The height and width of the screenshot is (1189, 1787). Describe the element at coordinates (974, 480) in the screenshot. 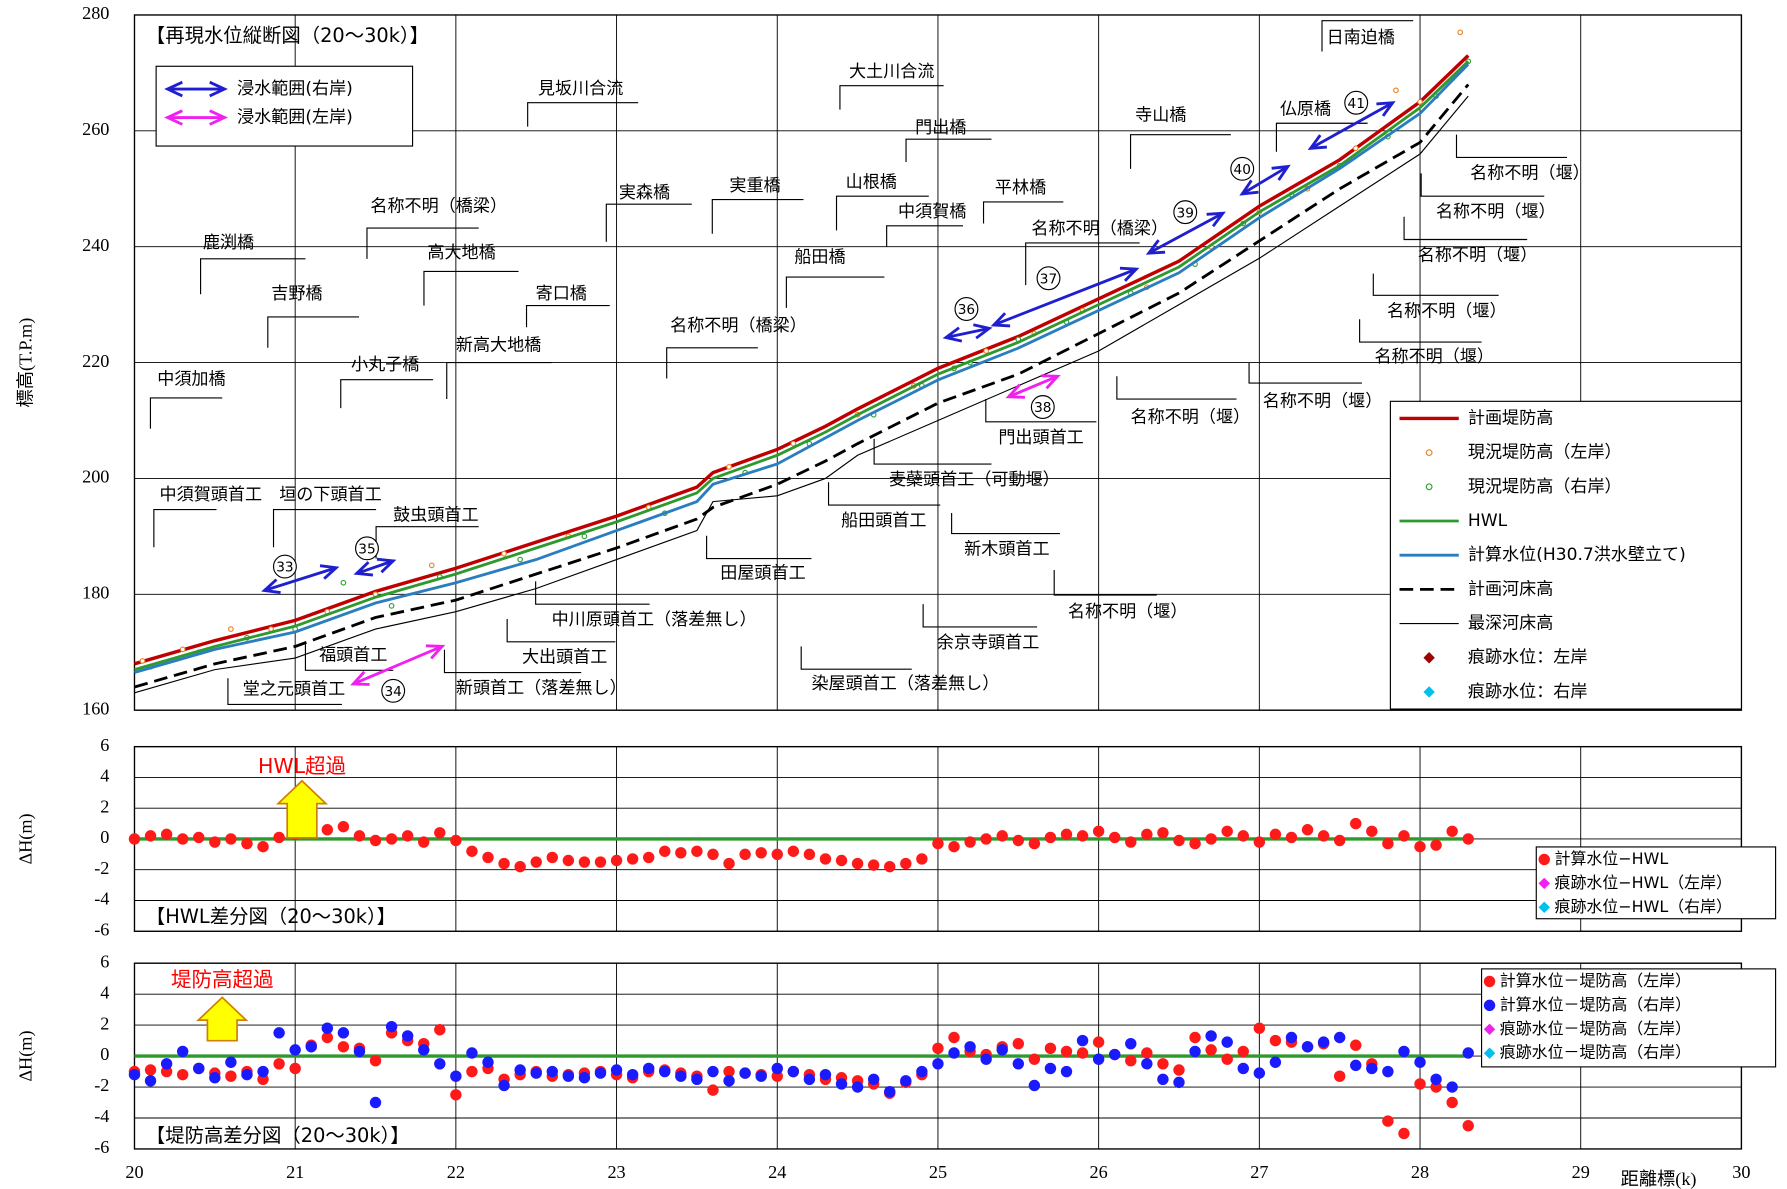

I see `place-label: 麦蘗頭首工（可動堰）` at that location.